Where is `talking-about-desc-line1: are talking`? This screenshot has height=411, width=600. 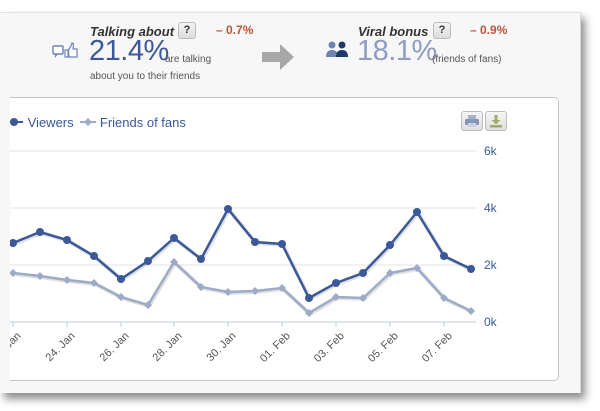 talking-about-desc-line1: are talking is located at coordinates (188, 59).